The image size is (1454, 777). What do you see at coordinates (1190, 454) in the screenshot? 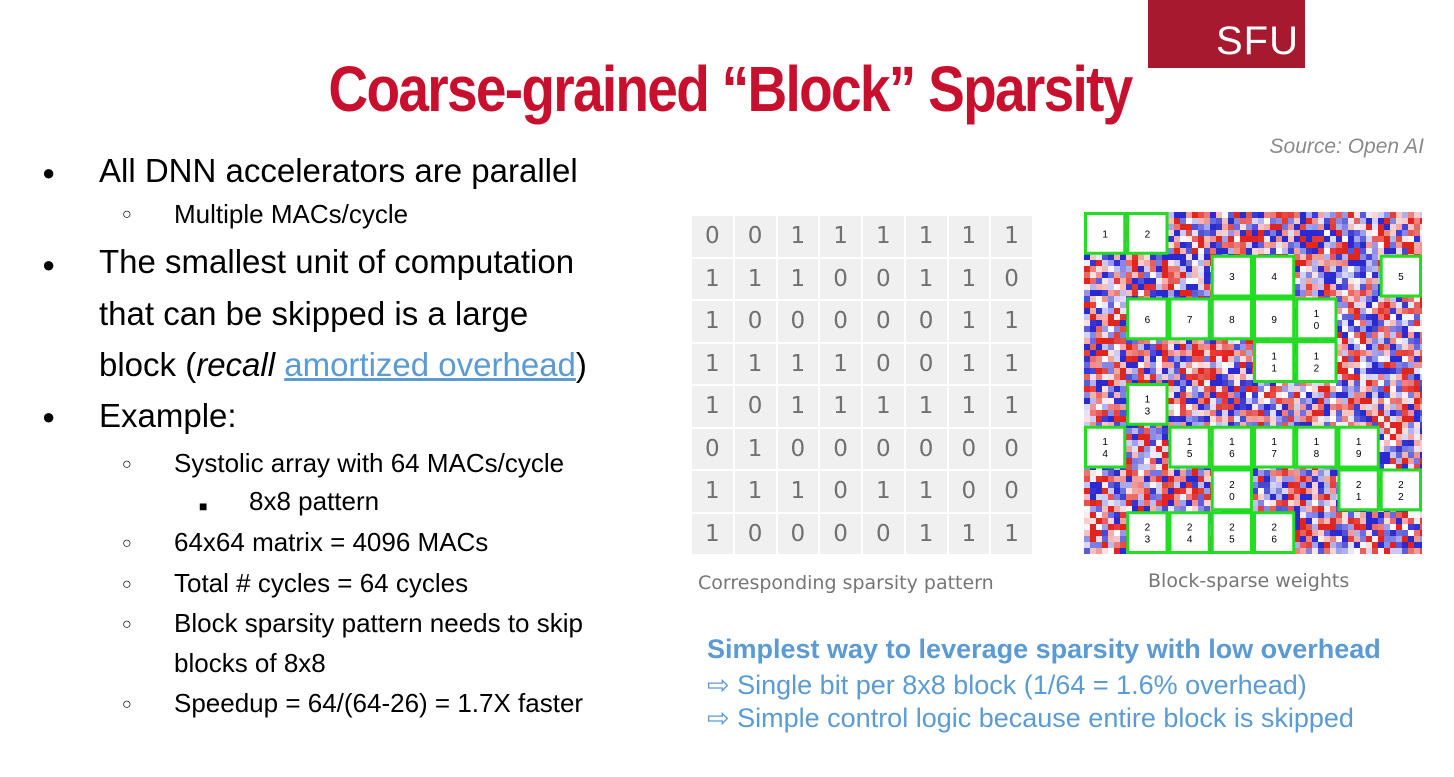
I see `block-label: 5` at bounding box center [1190, 454].